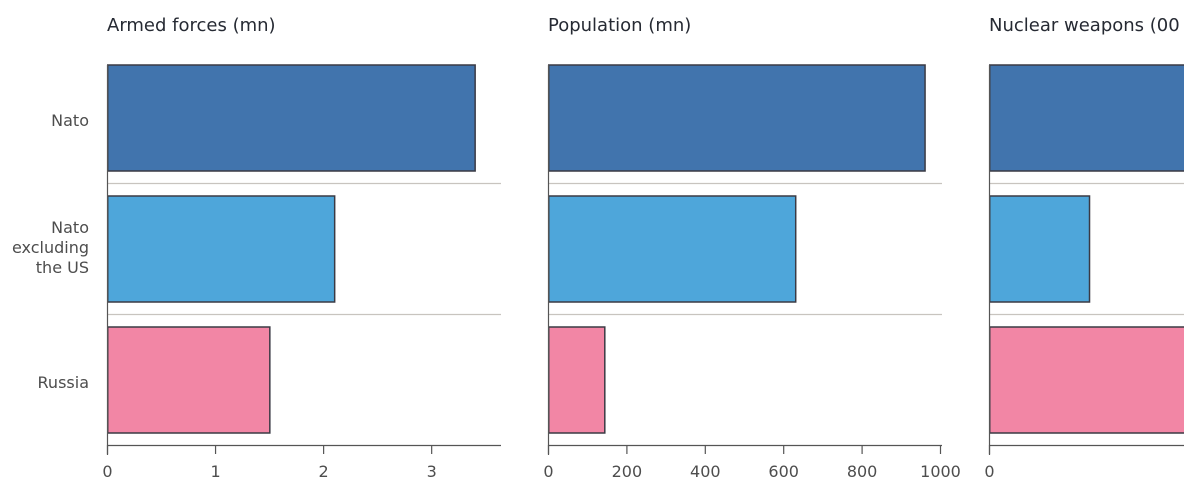  What do you see at coordinates (783, 471) in the screenshot?
I see `x-tick-label: 600` at bounding box center [783, 471].